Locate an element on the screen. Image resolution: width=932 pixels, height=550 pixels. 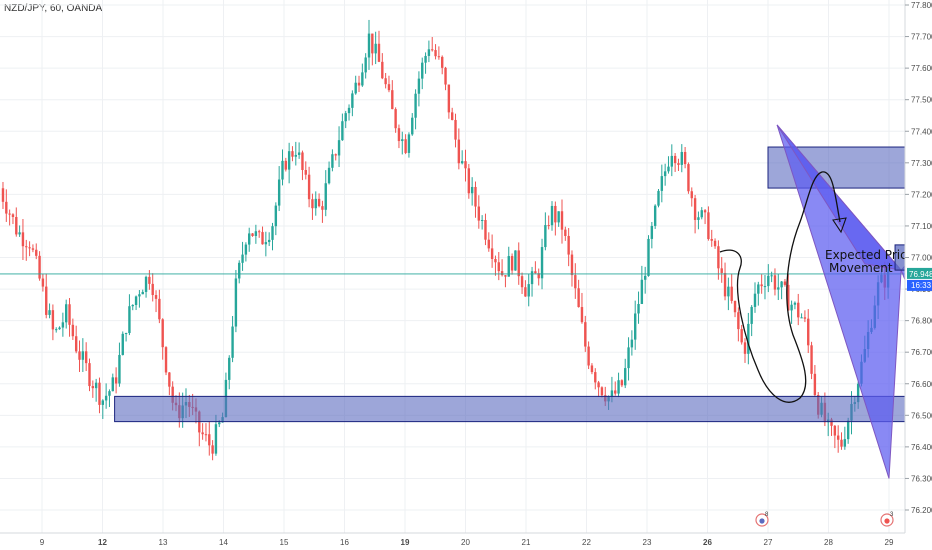
time-tick-label: 19 is located at coordinates (405, 542).